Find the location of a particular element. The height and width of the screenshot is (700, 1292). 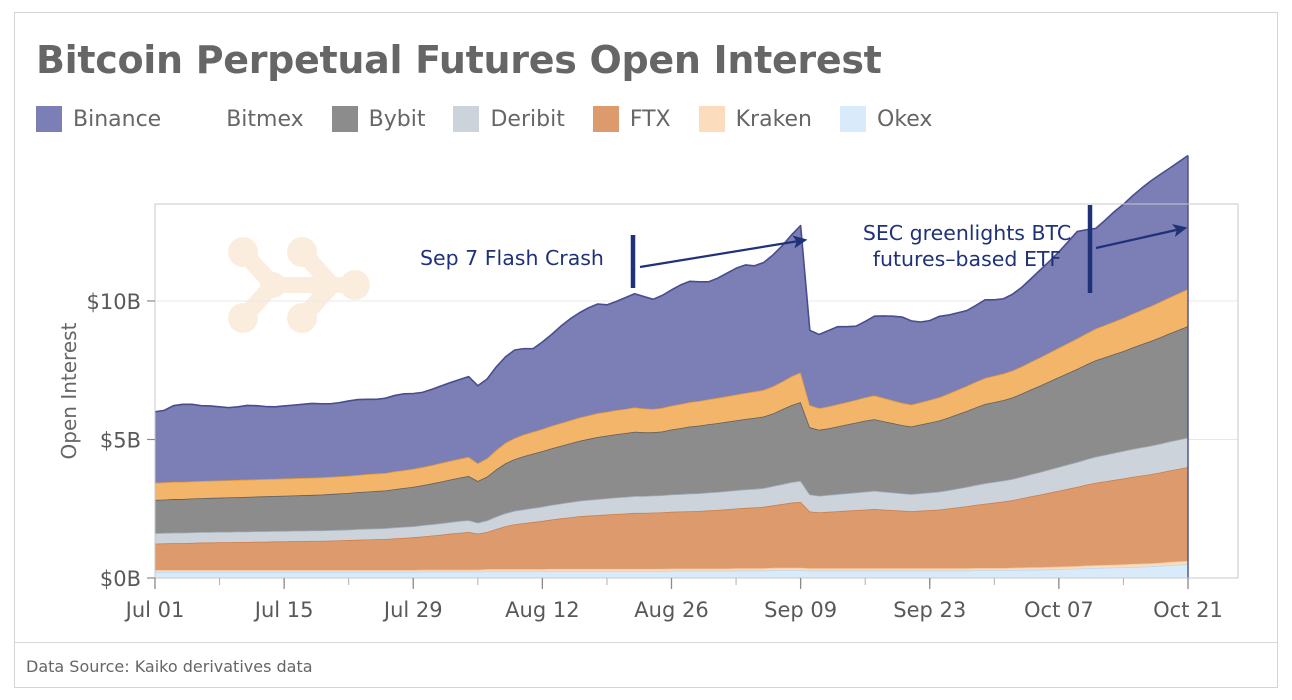

legend-swatch-kraken is located at coordinates (711, 119).